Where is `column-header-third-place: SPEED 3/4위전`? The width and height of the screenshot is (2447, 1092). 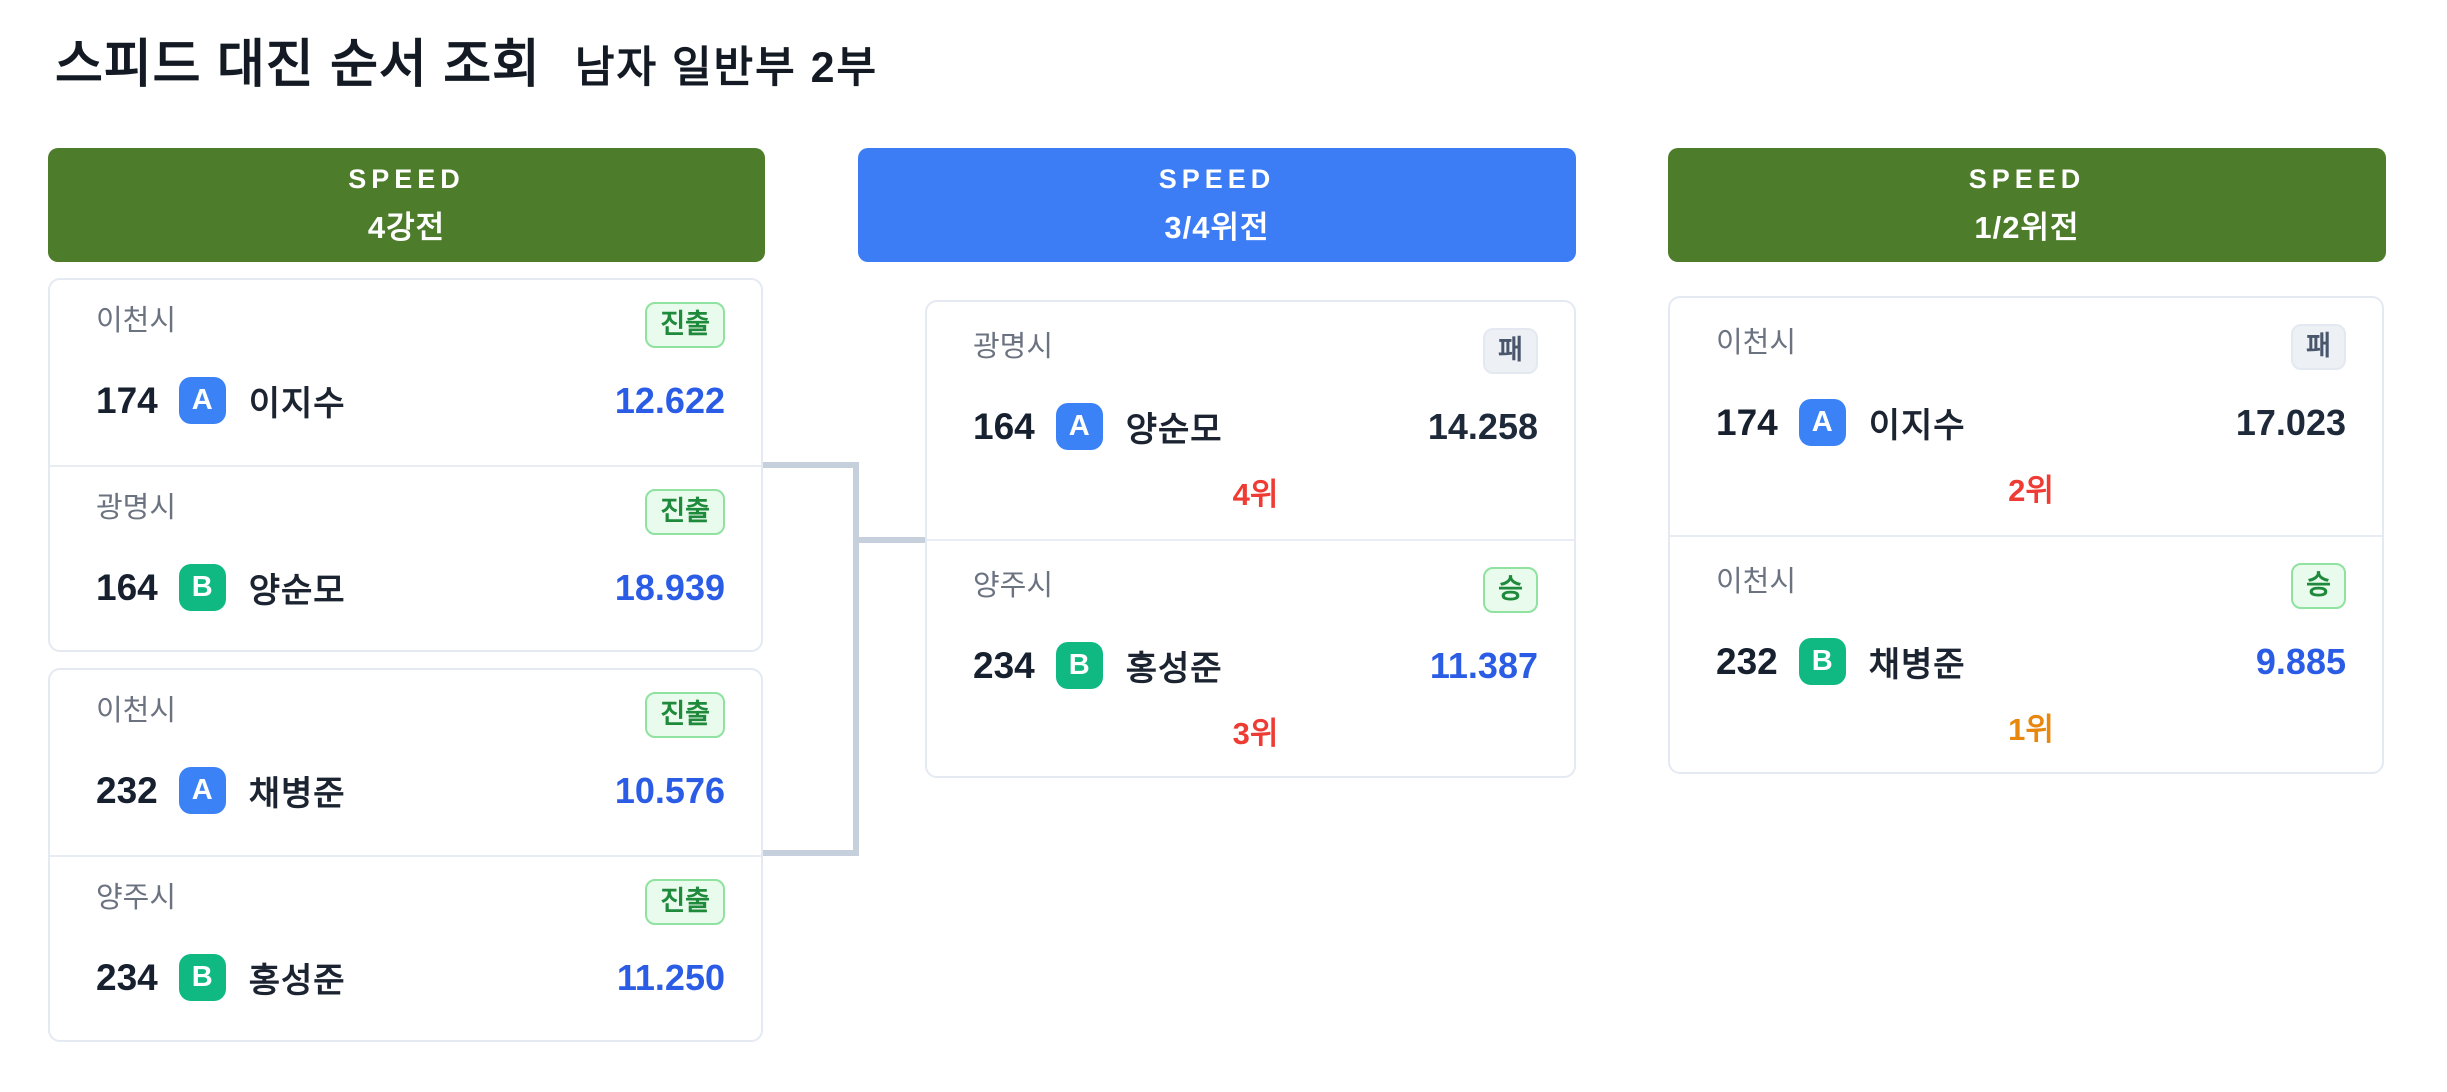 column-header-third-place: SPEED 3/4위전 is located at coordinates (1217, 205).